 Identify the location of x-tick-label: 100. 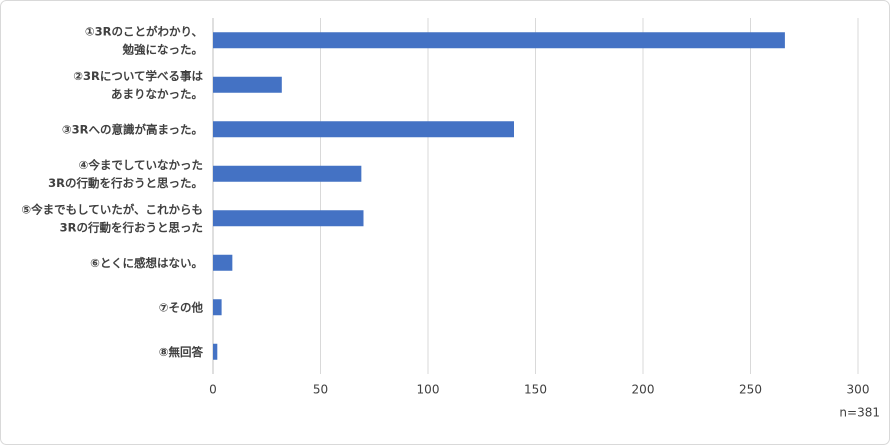
(428, 390).